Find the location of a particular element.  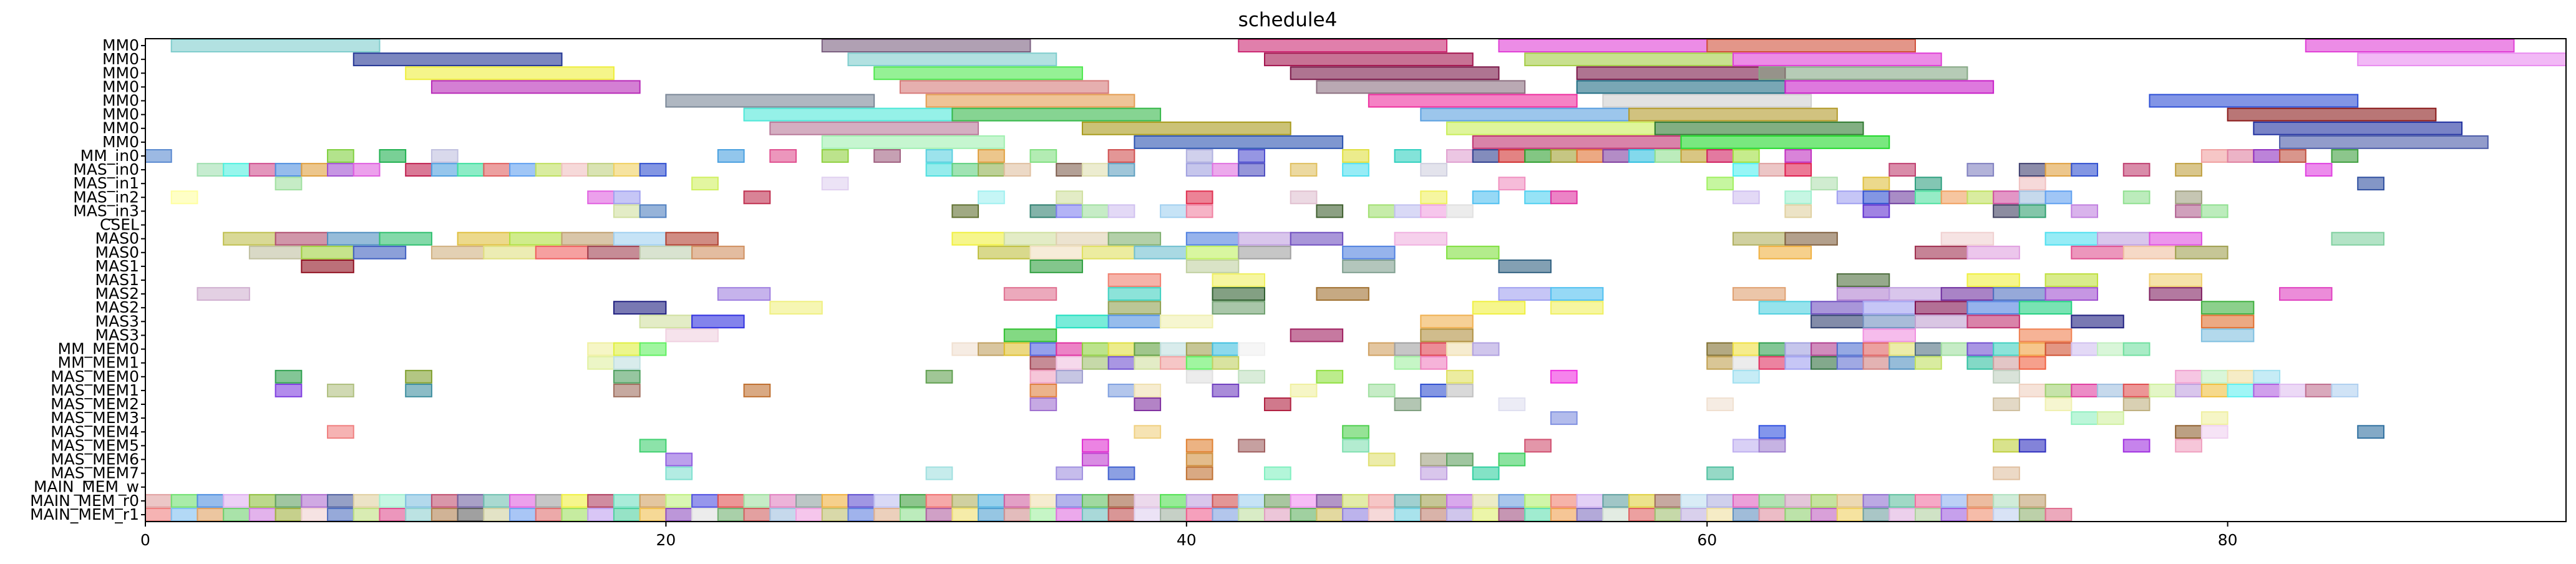

y-tick-label: MAS_MEM7 is located at coordinates (95, 473).